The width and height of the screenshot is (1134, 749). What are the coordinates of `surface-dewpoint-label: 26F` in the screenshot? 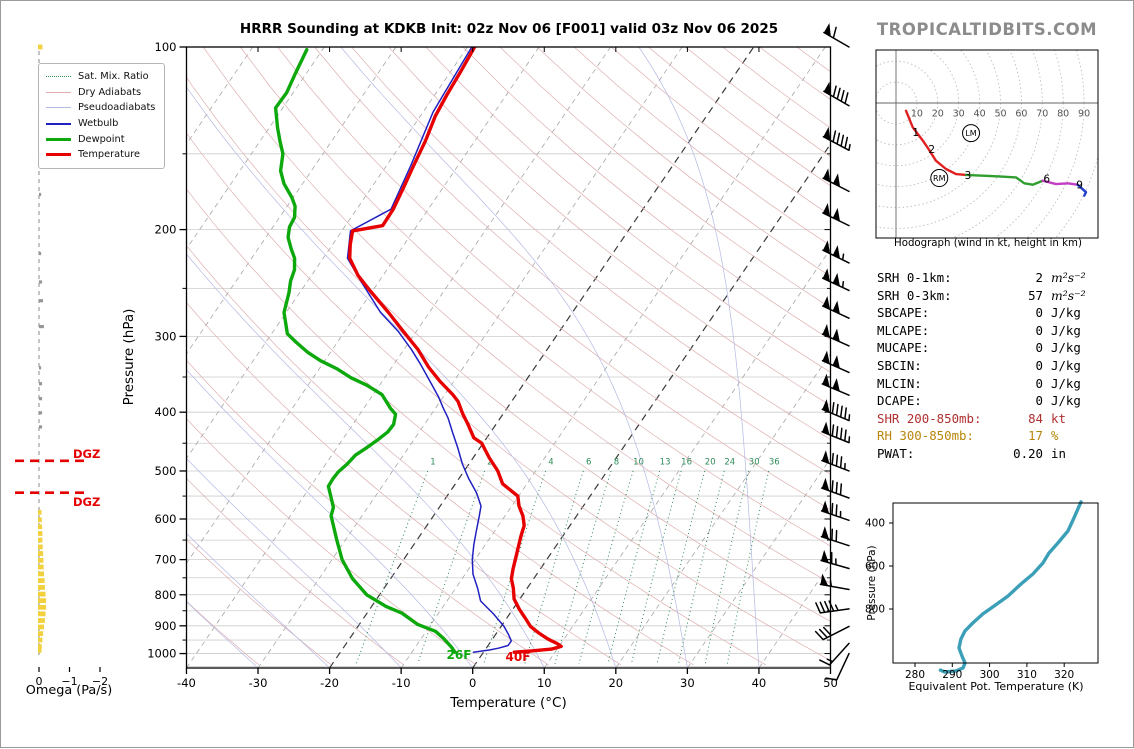 It's located at (459, 655).